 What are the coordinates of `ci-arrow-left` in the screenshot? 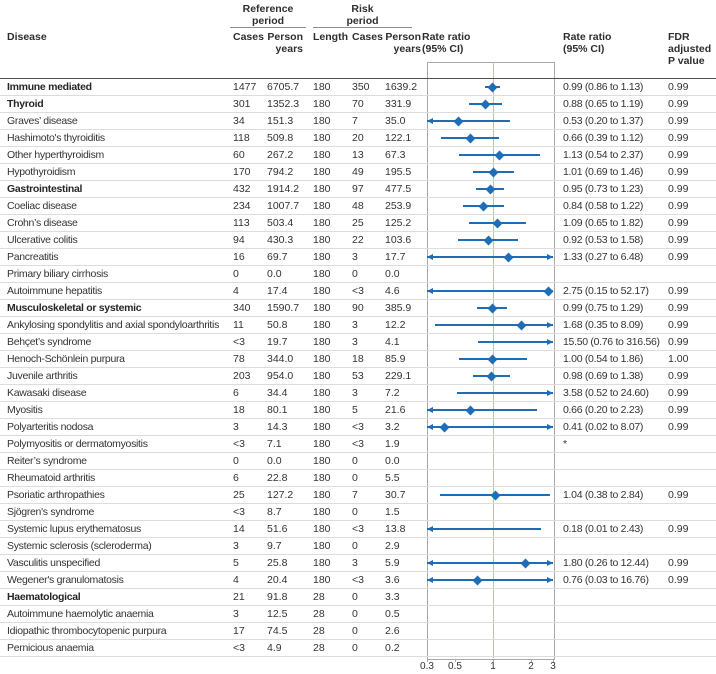 It's located at (430, 120).